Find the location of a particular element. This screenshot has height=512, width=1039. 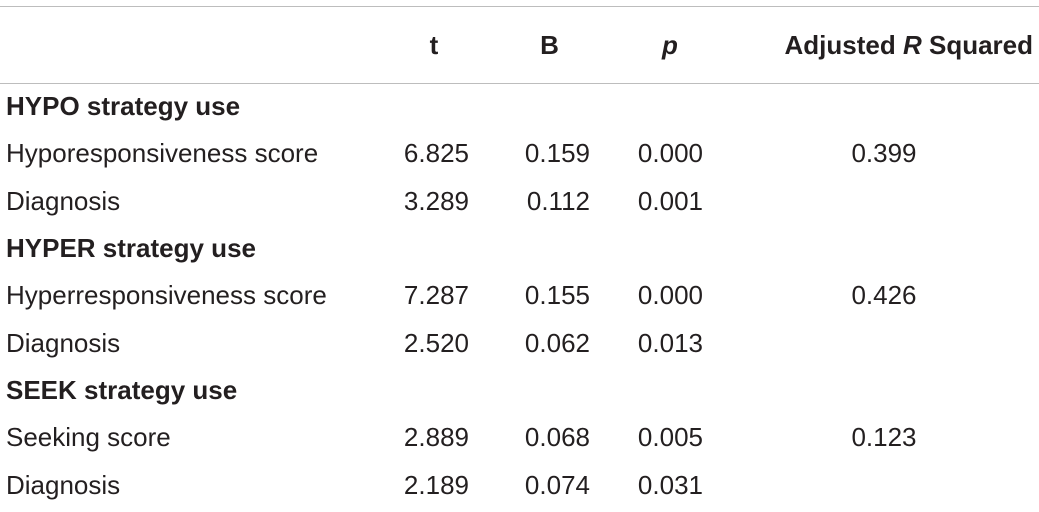

header-r-suffix: Squared is located at coordinates (977, 44).